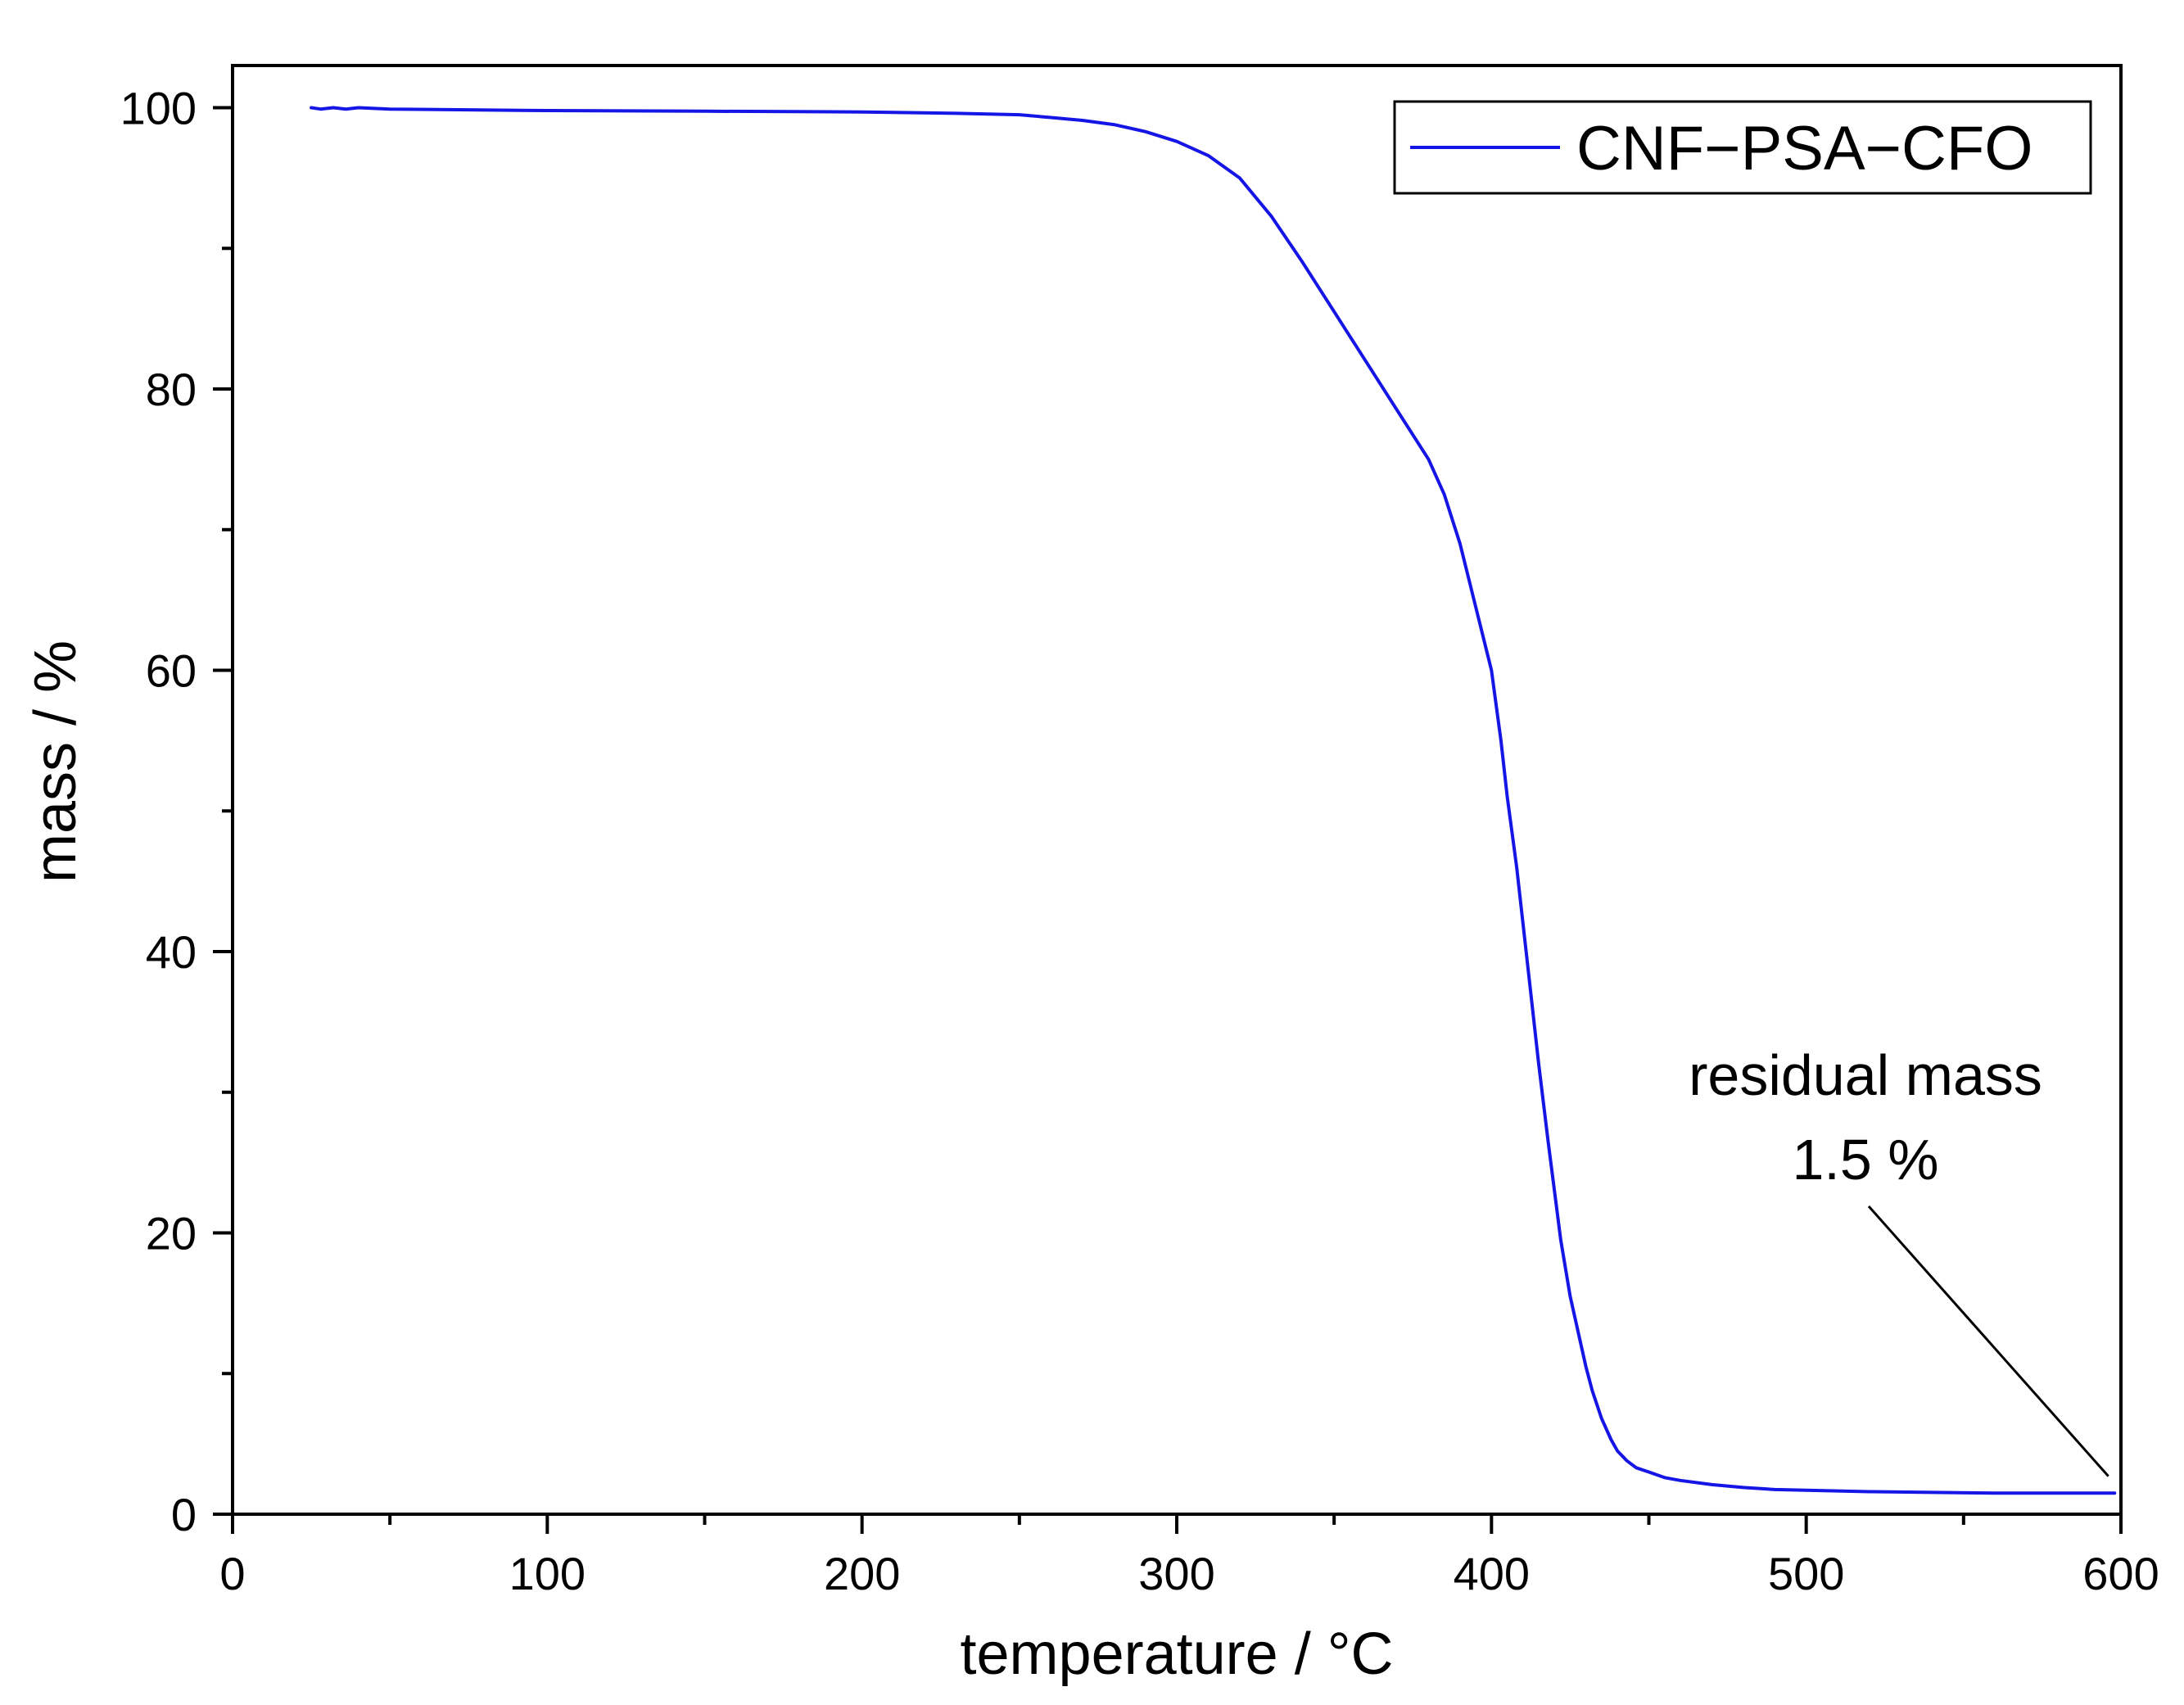 Image resolution: width=2184 pixels, height=1705 pixels. Describe the element at coordinates (172, 952) in the screenshot. I see `y-tick-label-40: 40` at that location.